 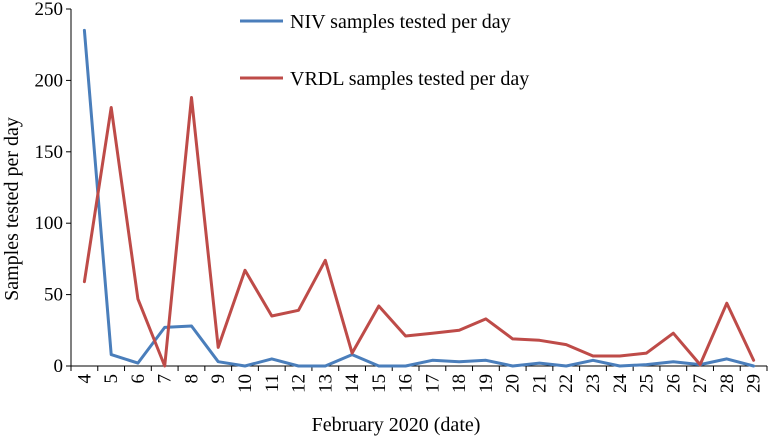 What do you see at coordinates (406, 383) in the screenshot?
I see `x-tick-label: 16` at bounding box center [406, 383].